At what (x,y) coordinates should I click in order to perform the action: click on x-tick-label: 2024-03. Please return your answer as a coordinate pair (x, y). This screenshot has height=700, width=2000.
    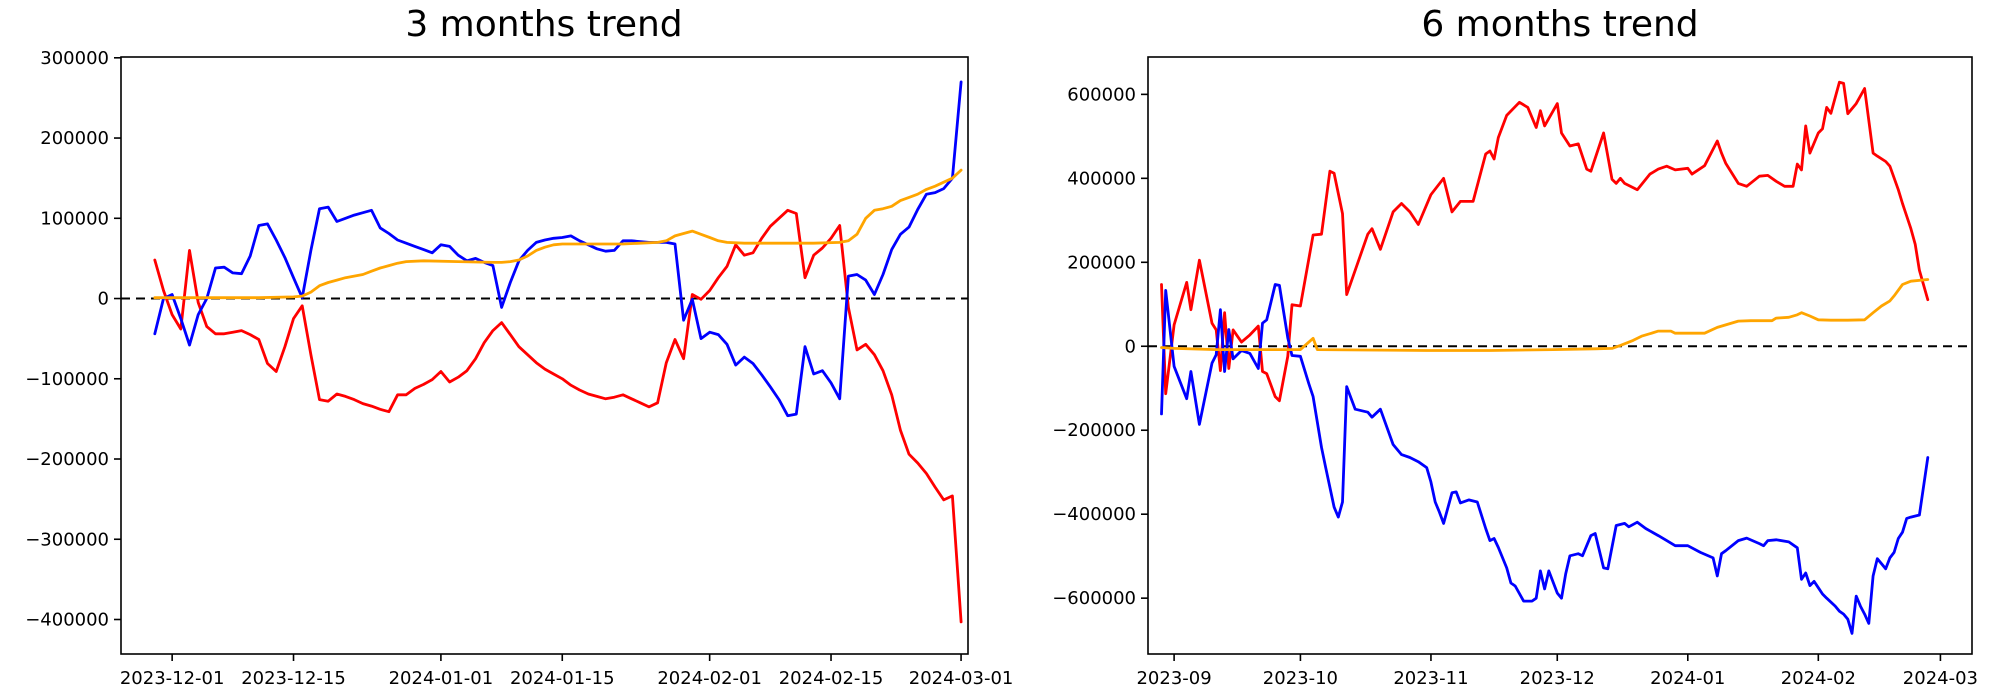
    Looking at the image, I should click on (1940, 678).